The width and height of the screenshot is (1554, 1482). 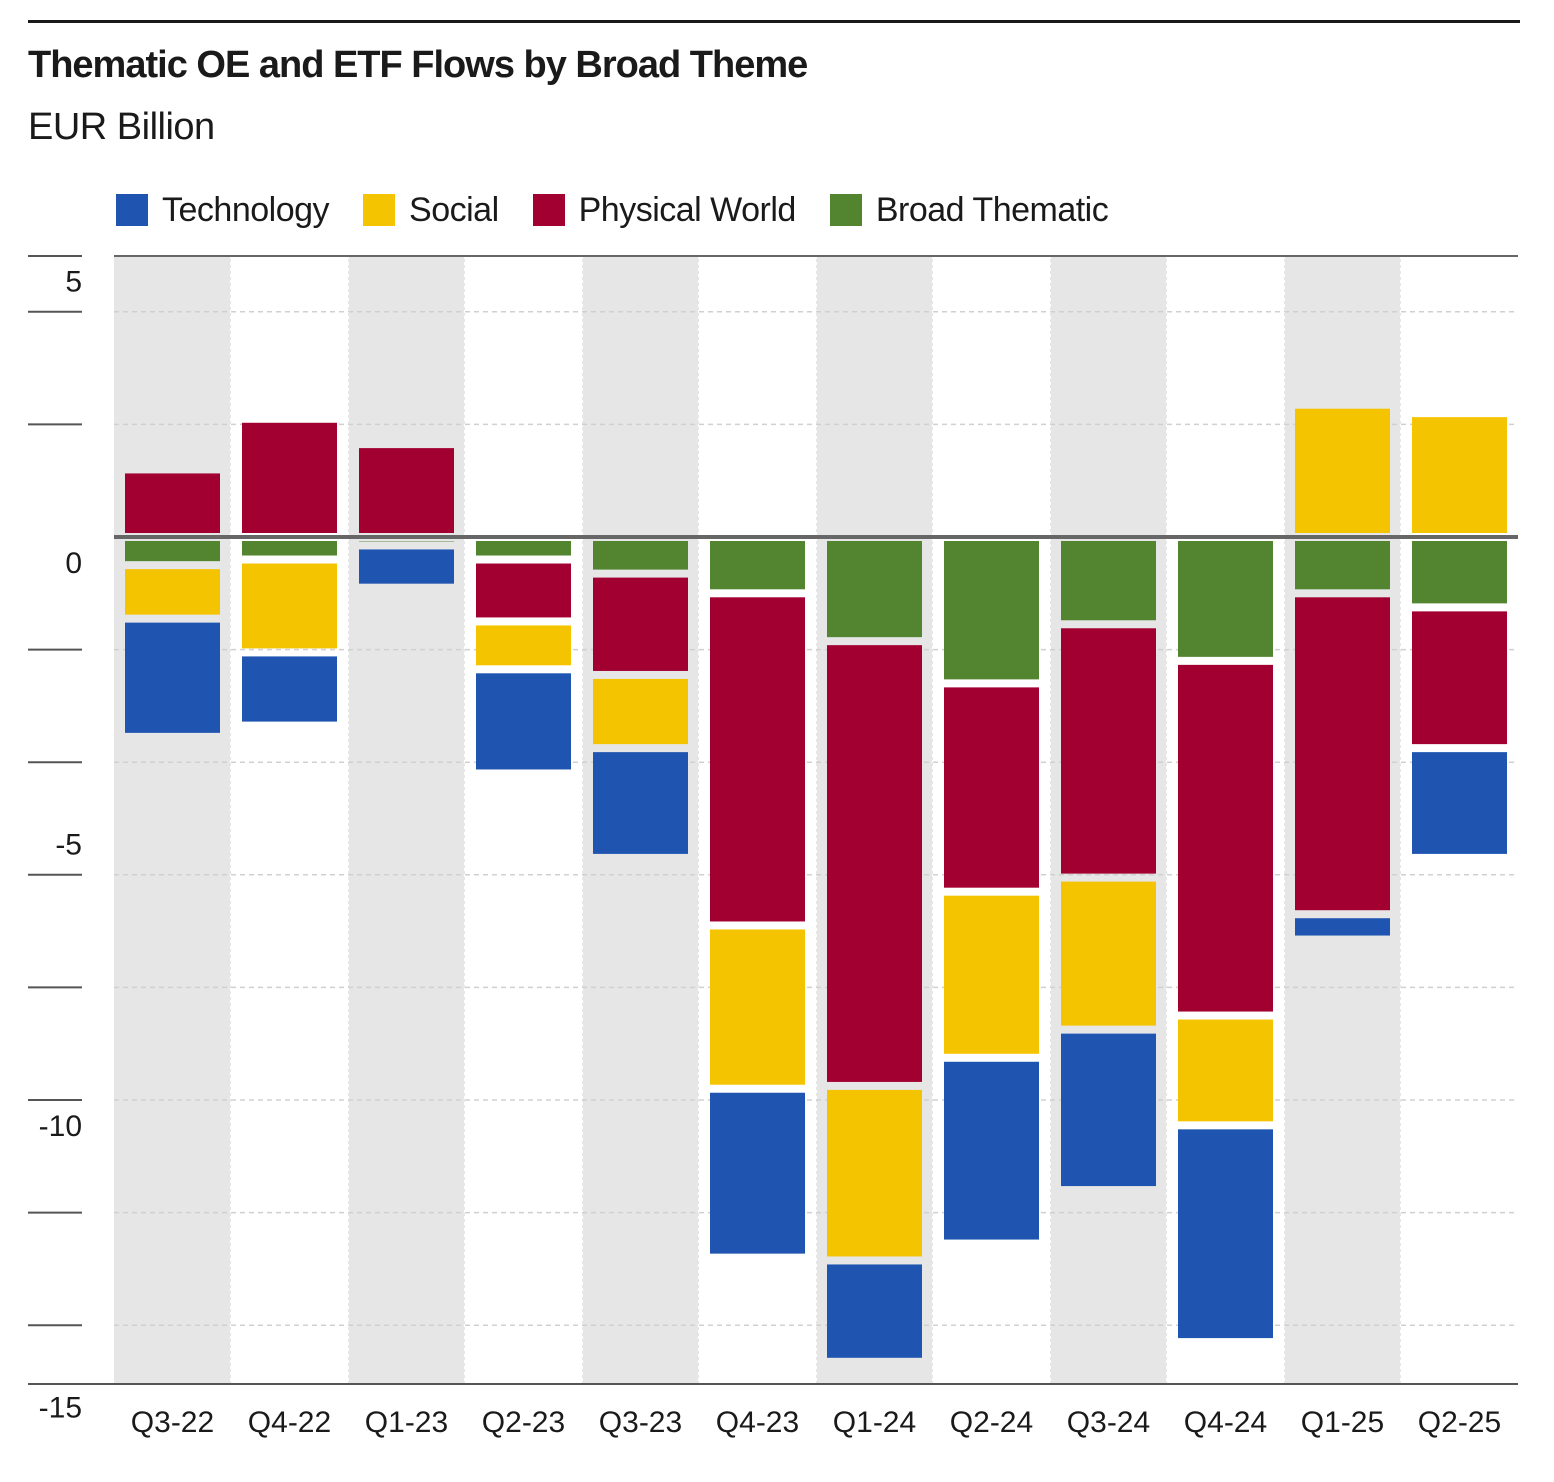 What do you see at coordinates (289, 1422) in the screenshot?
I see `x-tick-label-q4-22: Q4-22` at bounding box center [289, 1422].